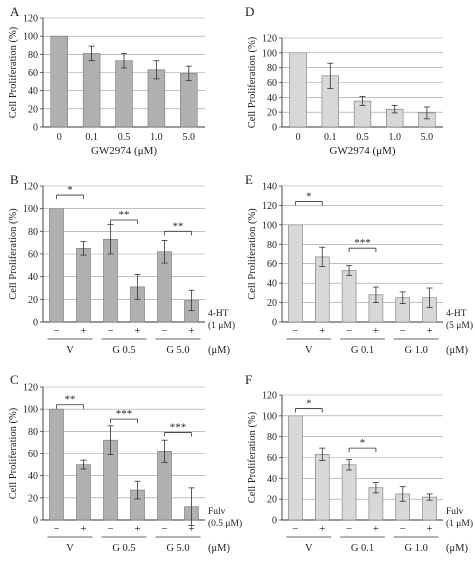 The width and height of the screenshot is (474, 563). Describe the element at coordinates (124, 414) in the screenshot. I see `significance-label: ***` at that location.